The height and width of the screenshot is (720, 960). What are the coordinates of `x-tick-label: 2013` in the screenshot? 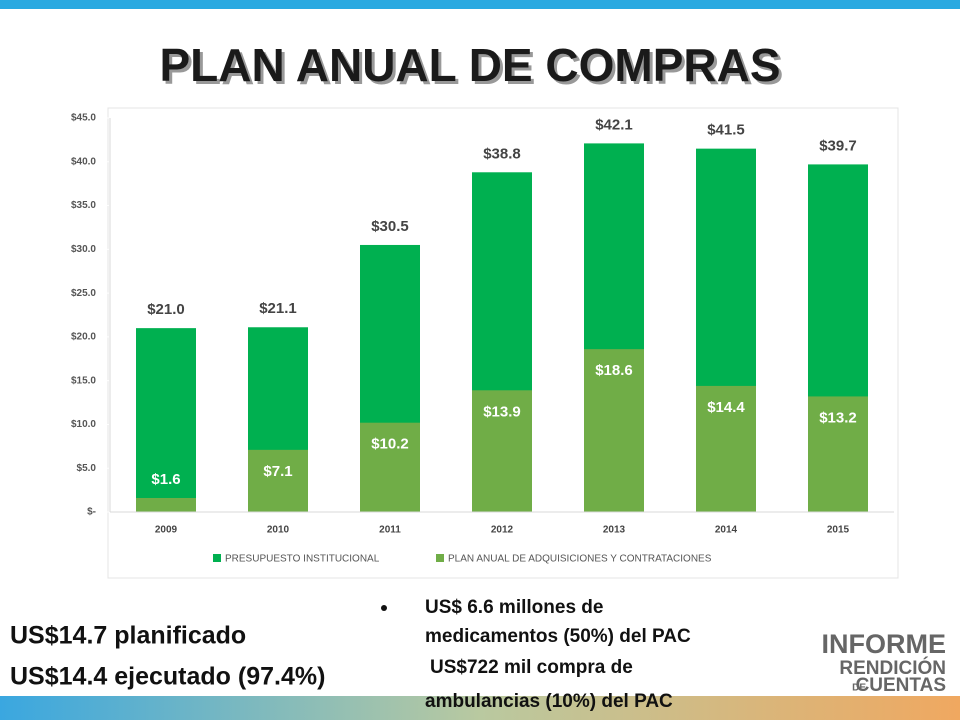 It's located at (614, 530).